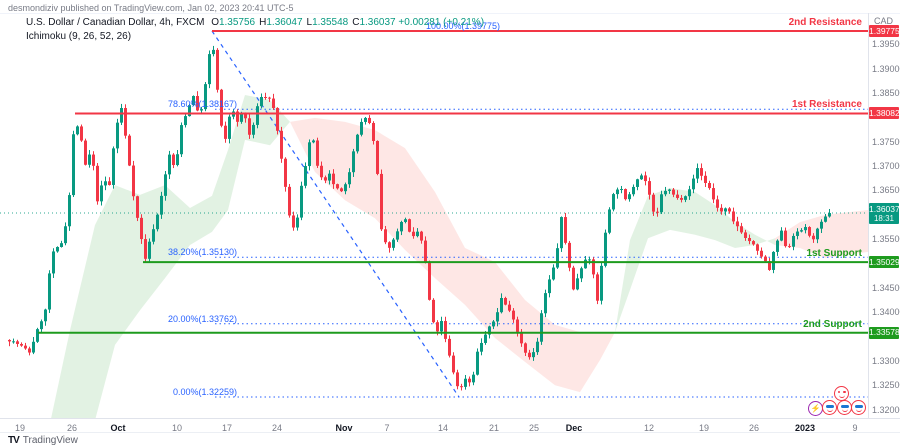 This screenshot has height=447, width=900. What do you see at coordinates (886, 287) in the screenshot?
I see `price-tick: 1.34500` at bounding box center [886, 287].